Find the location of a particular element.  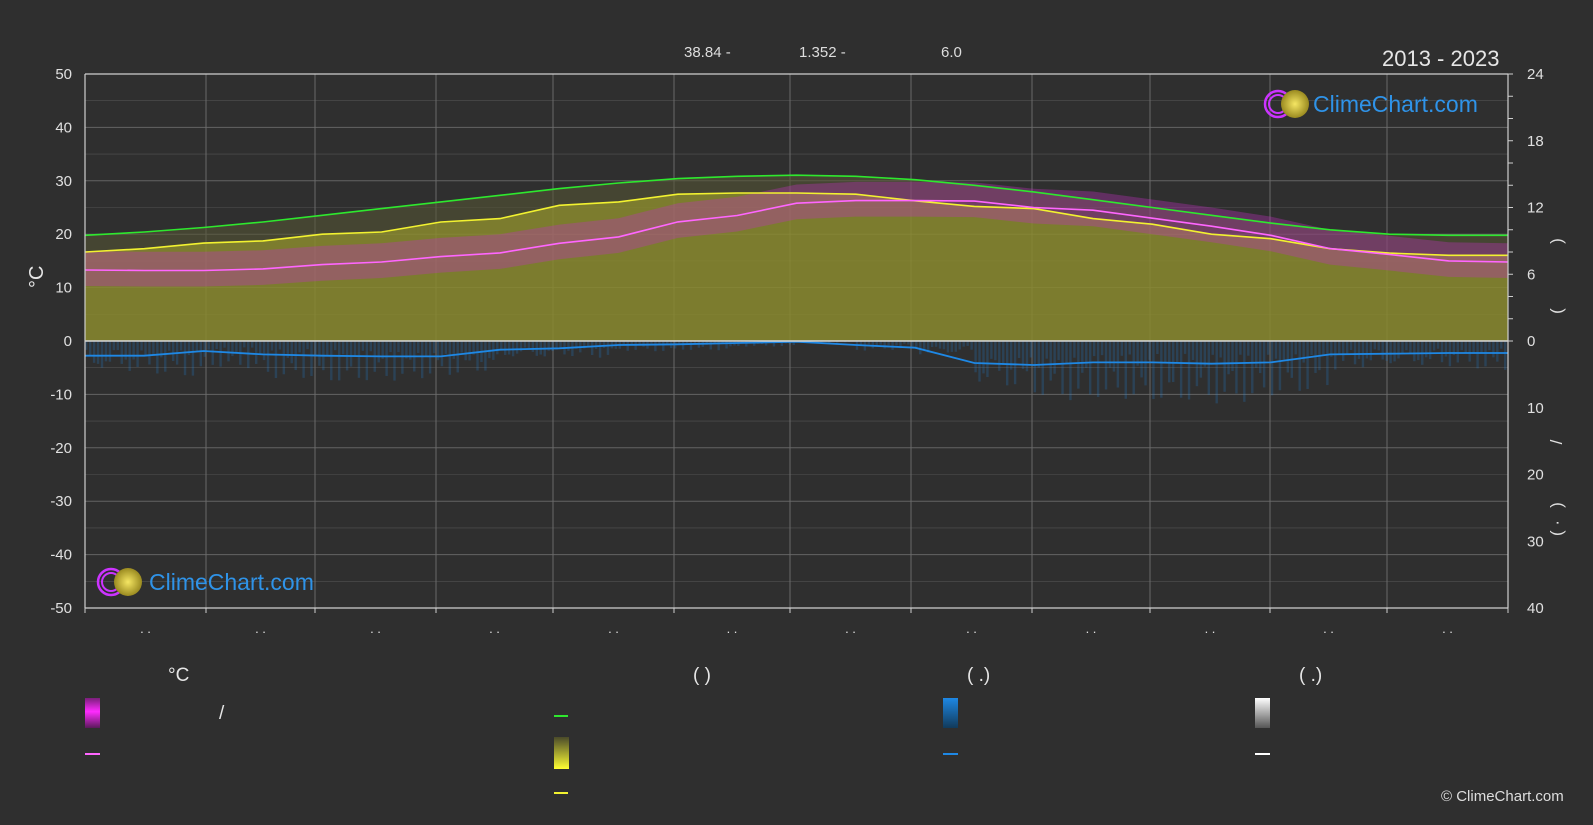

logo-top-text: ClimeChart.com is located at coordinates (1395, 104).